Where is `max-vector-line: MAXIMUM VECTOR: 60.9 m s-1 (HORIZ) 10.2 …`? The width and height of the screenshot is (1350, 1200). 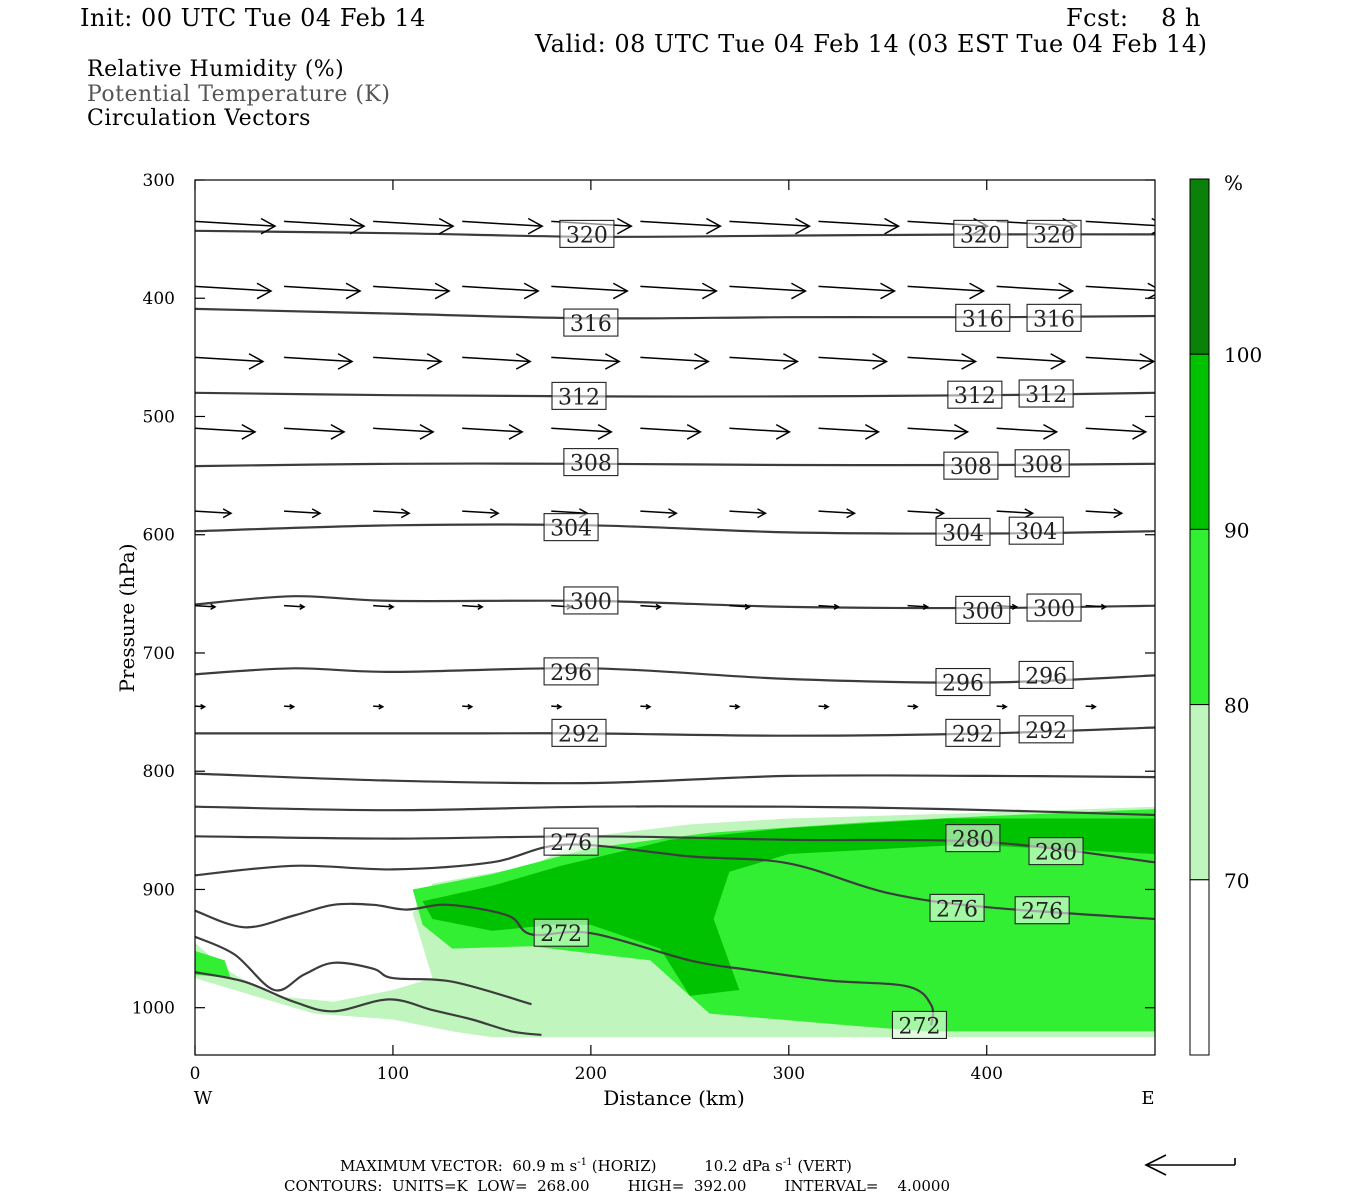 max-vector-line: MAXIMUM VECTOR: 60.9 m s-1 (HORIZ) 10.2 … is located at coordinates (596, 1166).